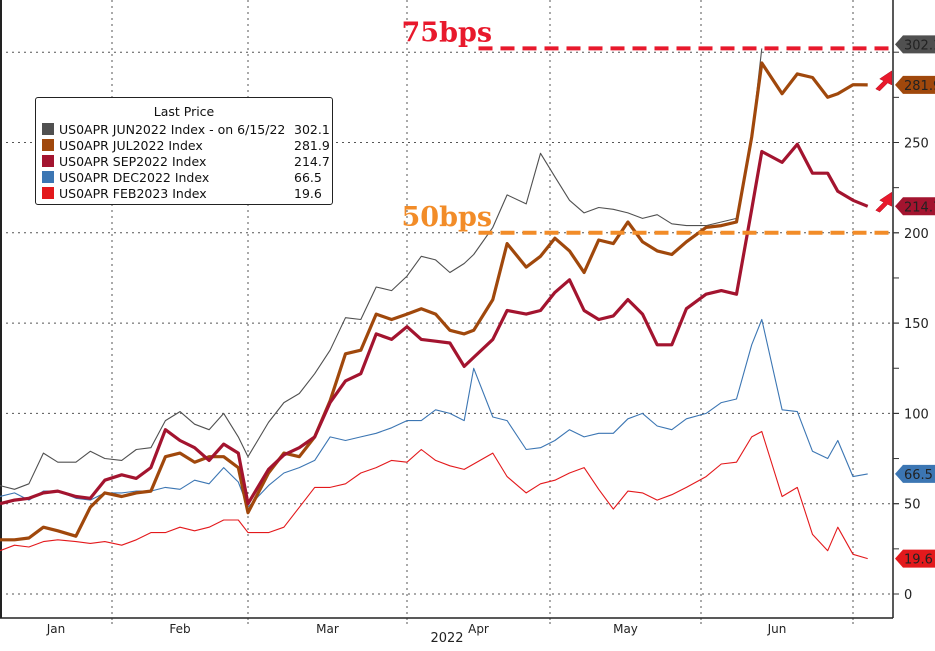 This screenshot has height=651, width=935. I want to click on x-tick-label: Jan, so click(56, 629).